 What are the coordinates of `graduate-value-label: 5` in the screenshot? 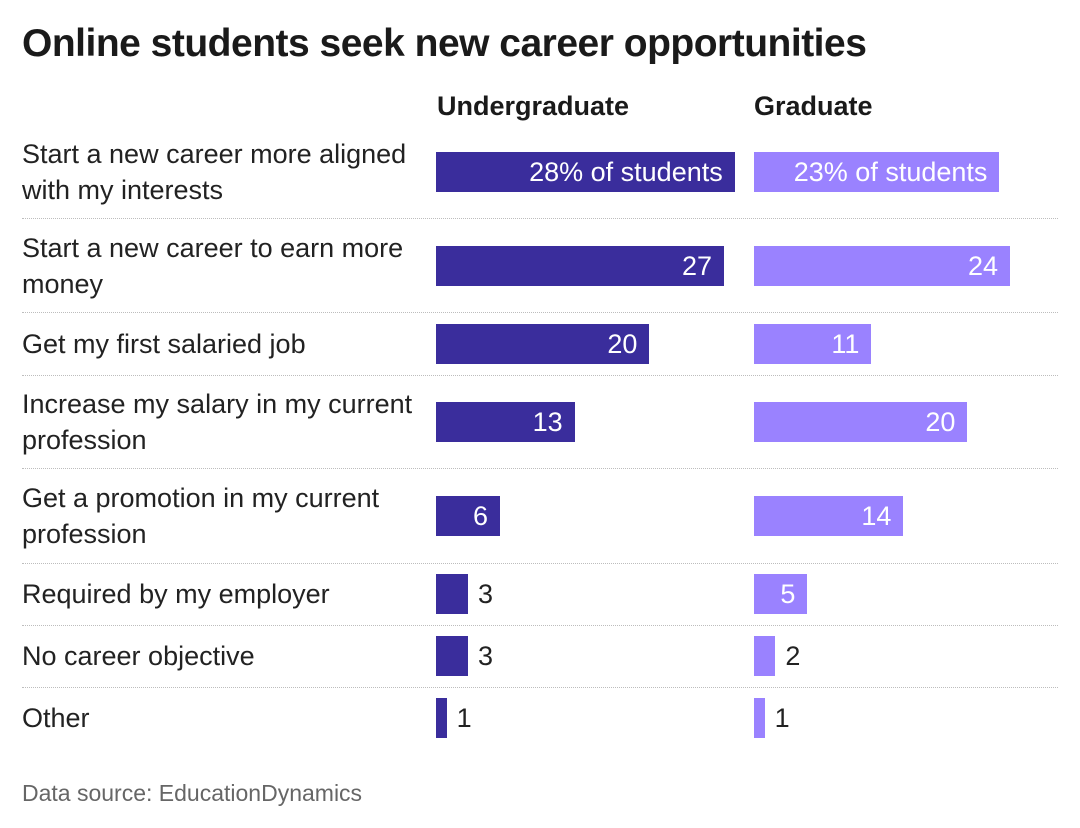 It's located at (788, 594).